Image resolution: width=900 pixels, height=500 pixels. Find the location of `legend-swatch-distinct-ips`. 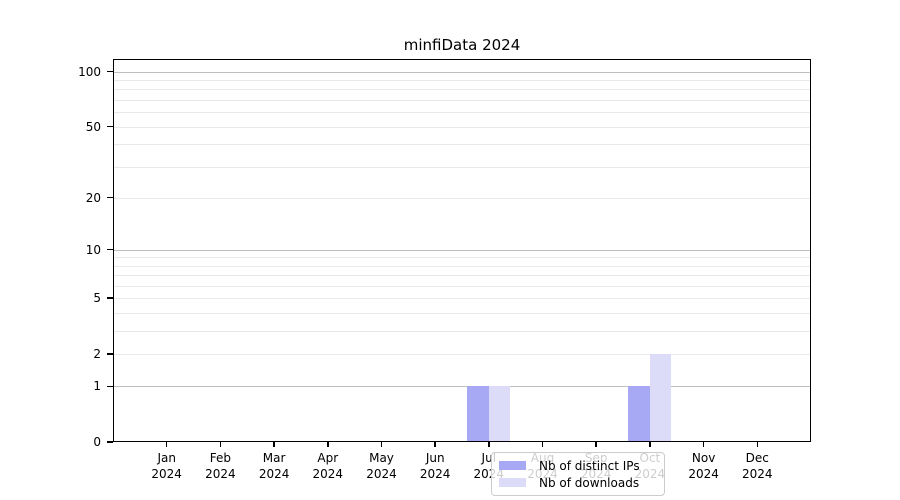

legend-swatch-distinct-ips is located at coordinates (512, 465).